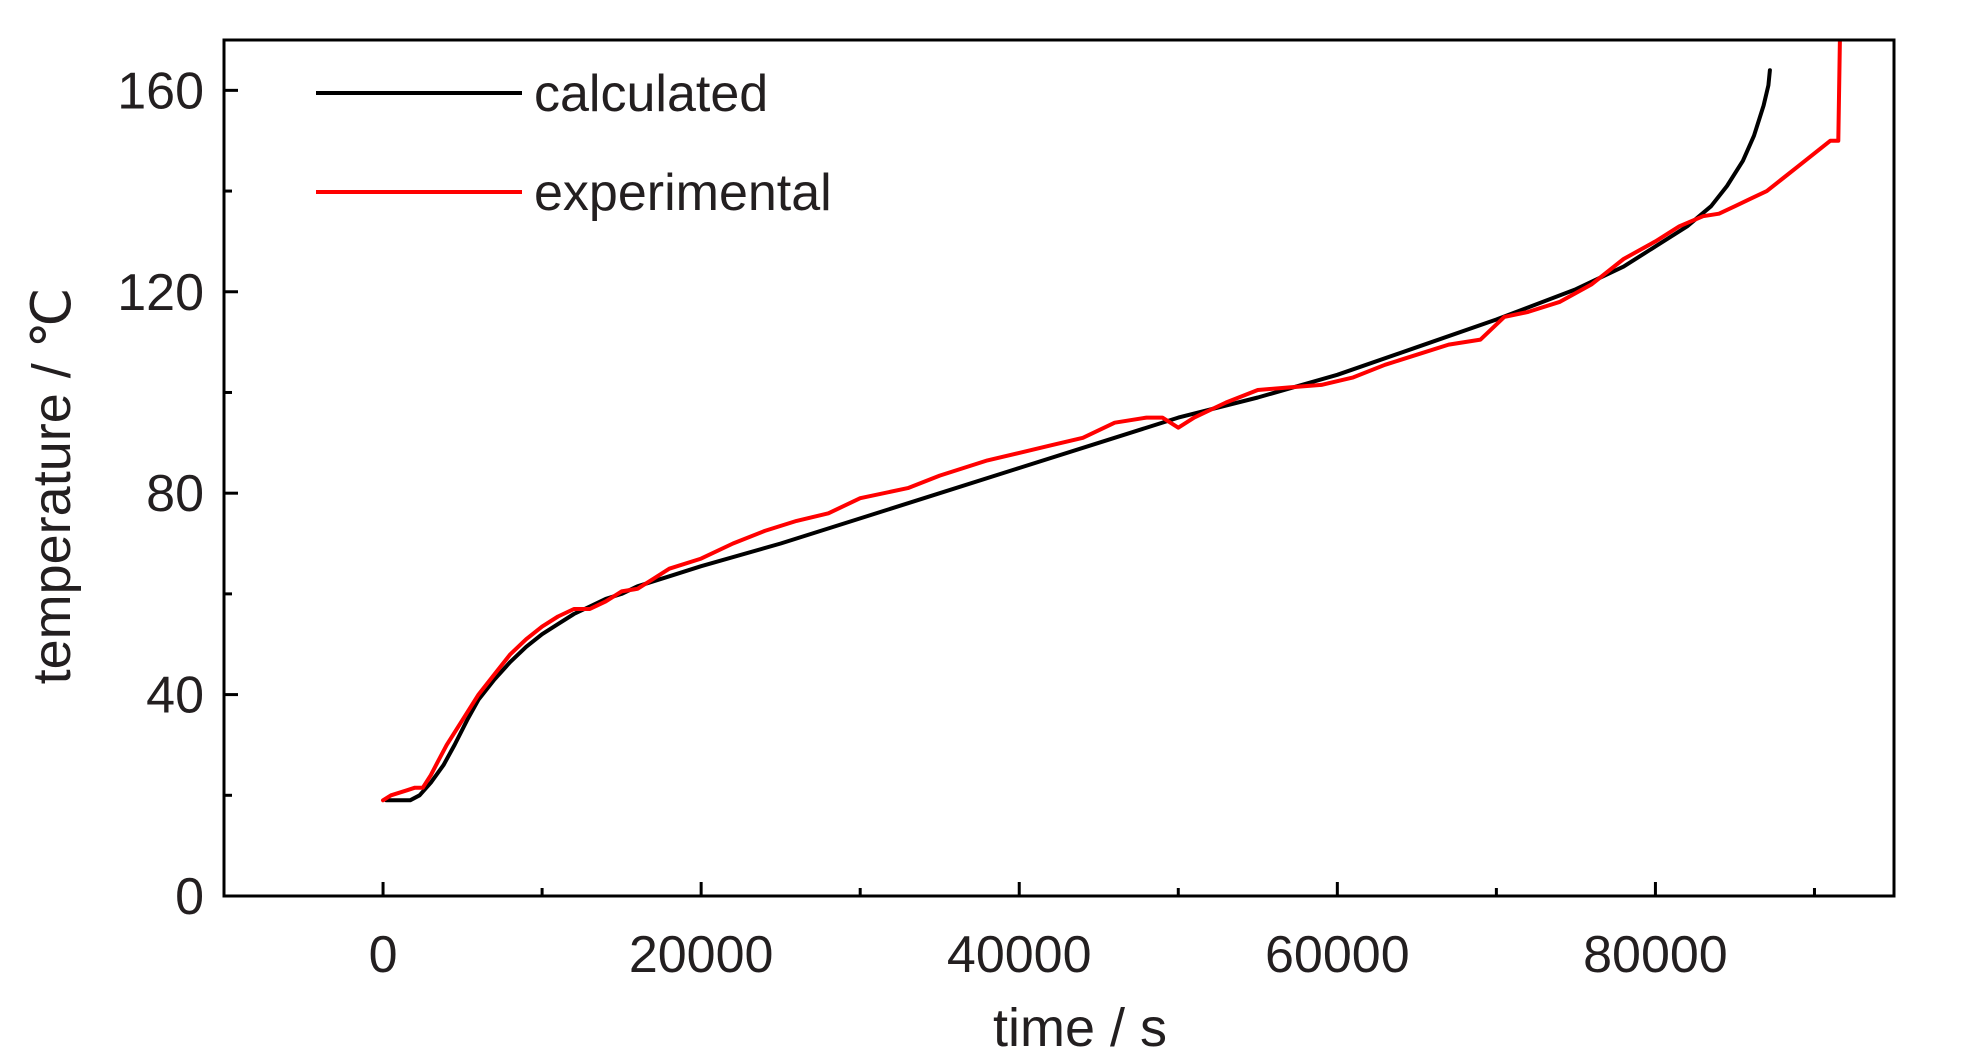 Image resolution: width=1984 pixels, height=1063 pixels. What do you see at coordinates (651, 94) in the screenshot?
I see `legend-label-calculated: calculated` at bounding box center [651, 94].